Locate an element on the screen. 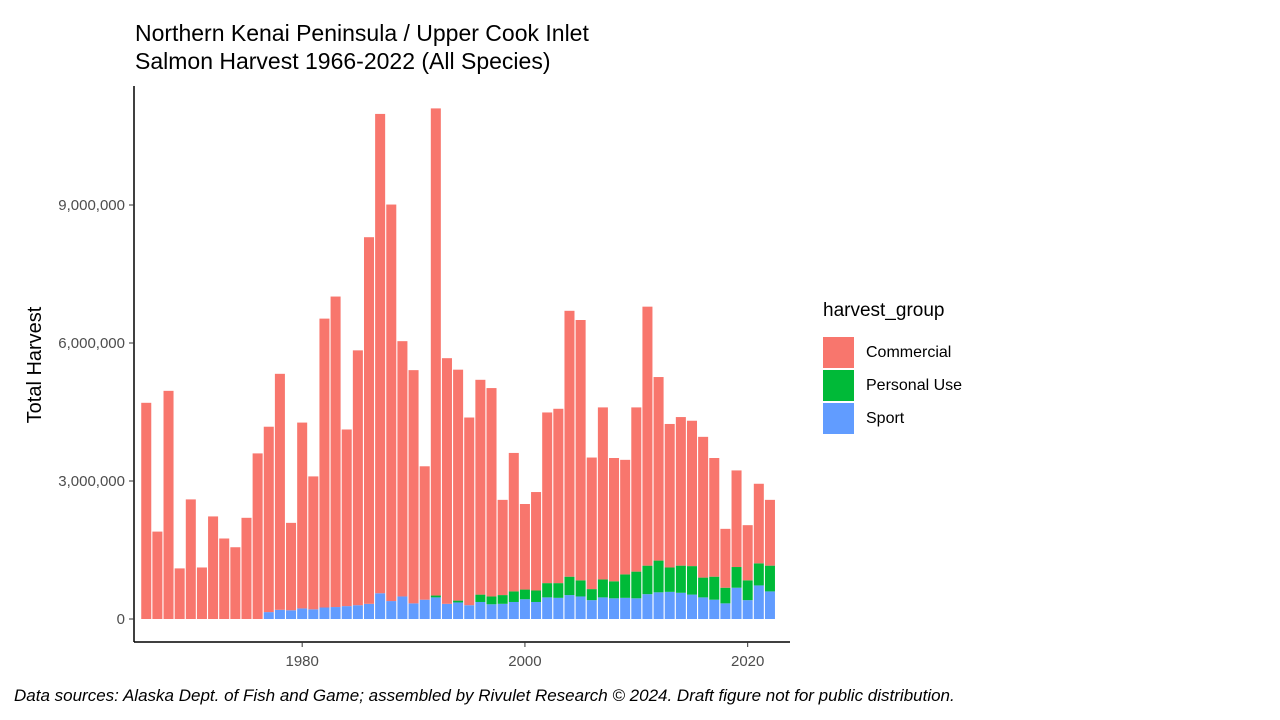 Image resolution: width=1280 pixels, height=720 pixels. bar-sport-2021 is located at coordinates (758, 602).